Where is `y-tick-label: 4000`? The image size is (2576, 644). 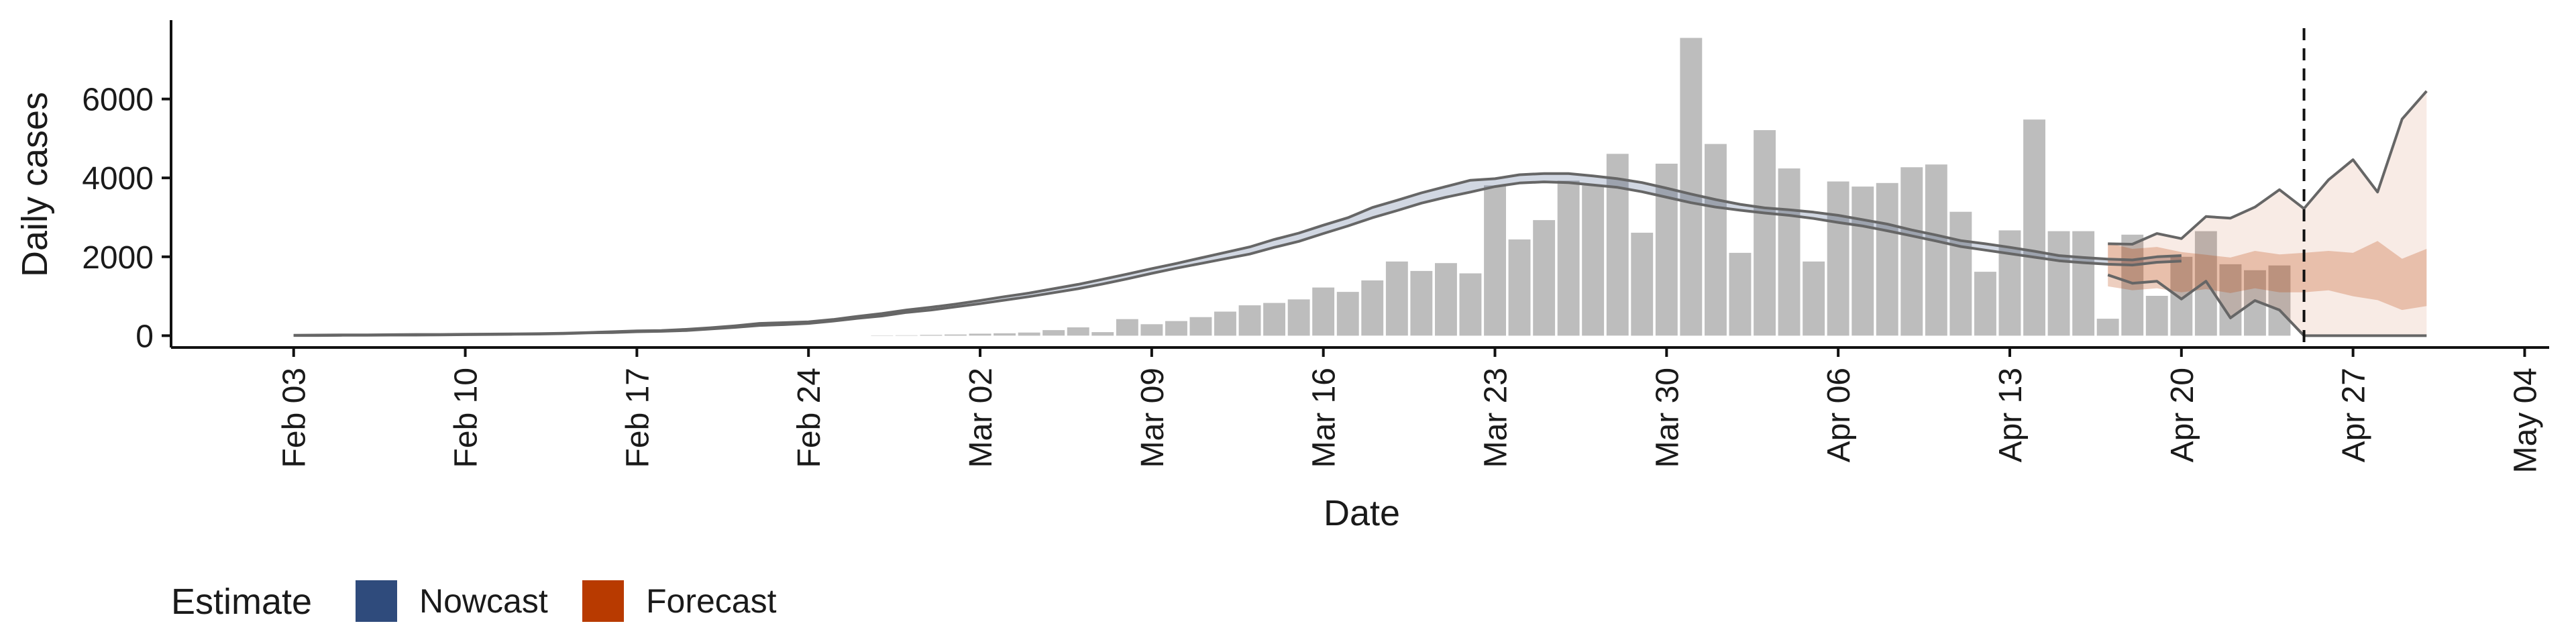
y-tick-label: 4000 is located at coordinates (118, 179).